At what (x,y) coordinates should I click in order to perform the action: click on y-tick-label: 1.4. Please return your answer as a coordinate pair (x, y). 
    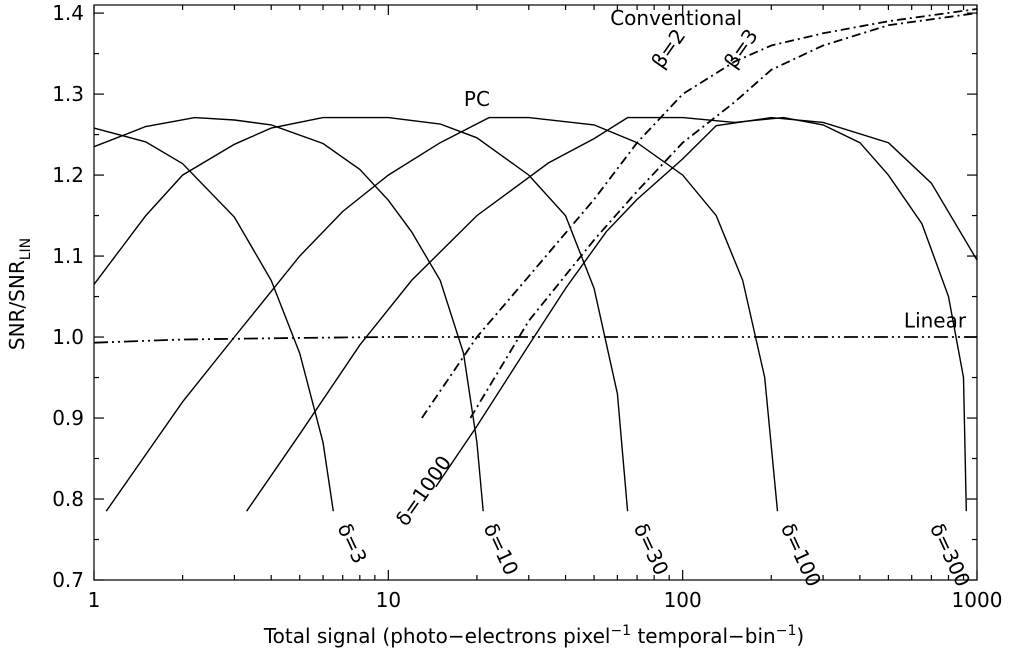
    Looking at the image, I should click on (68, 13).